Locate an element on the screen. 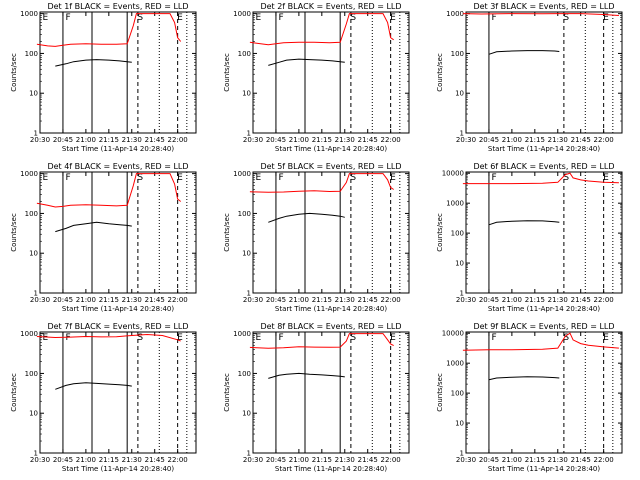 The height and width of the screenshot is (480, 640). chart-title: Det 1f BLACK = Events, RED = LLD is located at coordinates (117, 6).